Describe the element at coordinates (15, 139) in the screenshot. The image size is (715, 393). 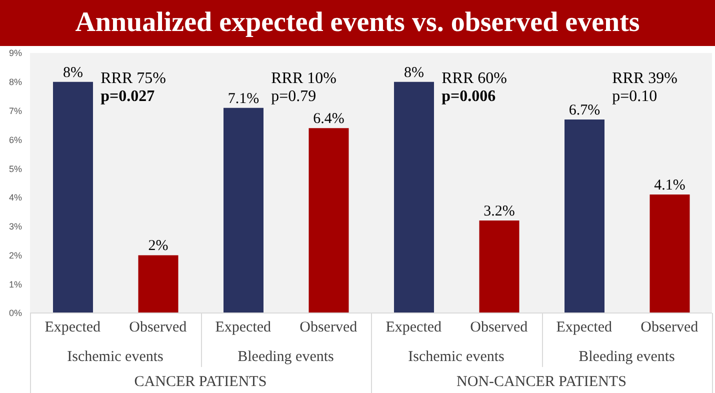
I see `y-tick-label: 6%` at that location.